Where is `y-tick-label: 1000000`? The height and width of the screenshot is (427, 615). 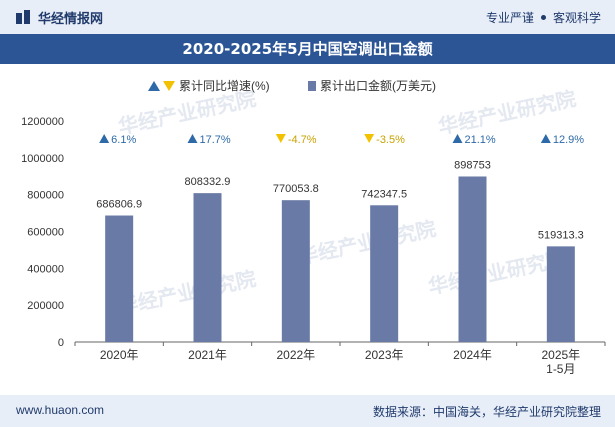 y-tick-label: 1000000 is located at coordinates (42, 159).